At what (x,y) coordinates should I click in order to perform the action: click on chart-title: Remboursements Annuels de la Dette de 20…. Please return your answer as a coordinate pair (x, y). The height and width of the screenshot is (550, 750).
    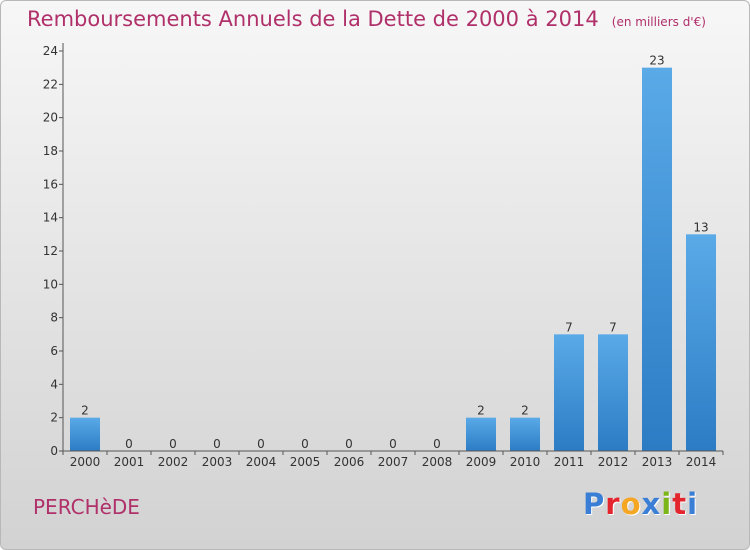
    Looking at the image, I should click on (313, 19).